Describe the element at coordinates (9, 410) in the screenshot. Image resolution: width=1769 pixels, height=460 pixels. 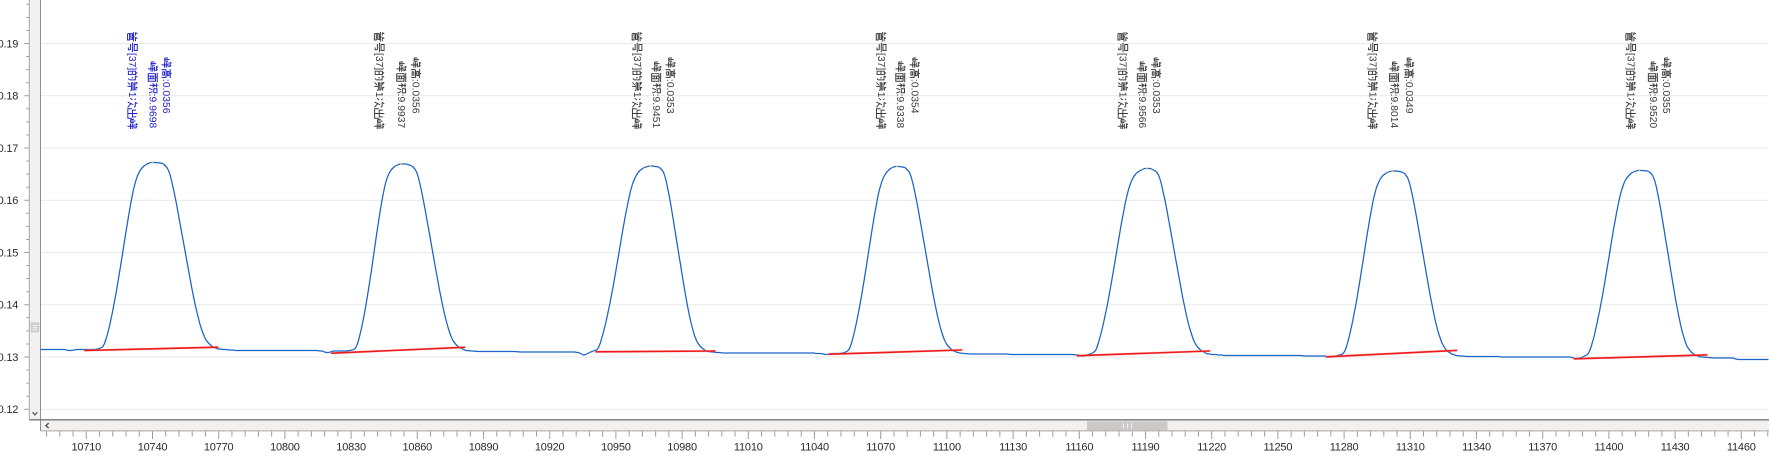
I see `svg-text: 0.12` at that location.